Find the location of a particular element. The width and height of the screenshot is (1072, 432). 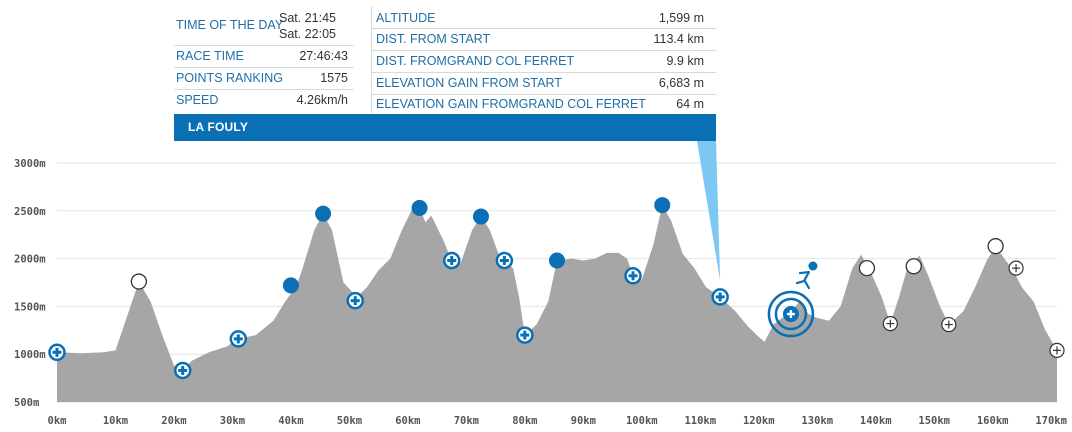

y-tick-label: 2000m is located at coordinates (30, 260).